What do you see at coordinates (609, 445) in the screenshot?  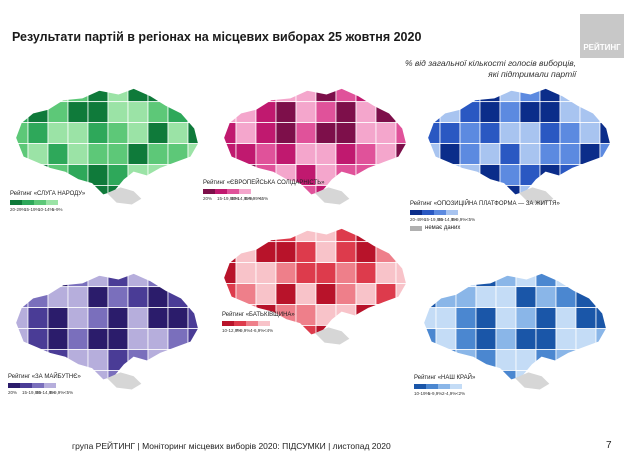 I see `page-number: 7` at bounding box center [609, 445].